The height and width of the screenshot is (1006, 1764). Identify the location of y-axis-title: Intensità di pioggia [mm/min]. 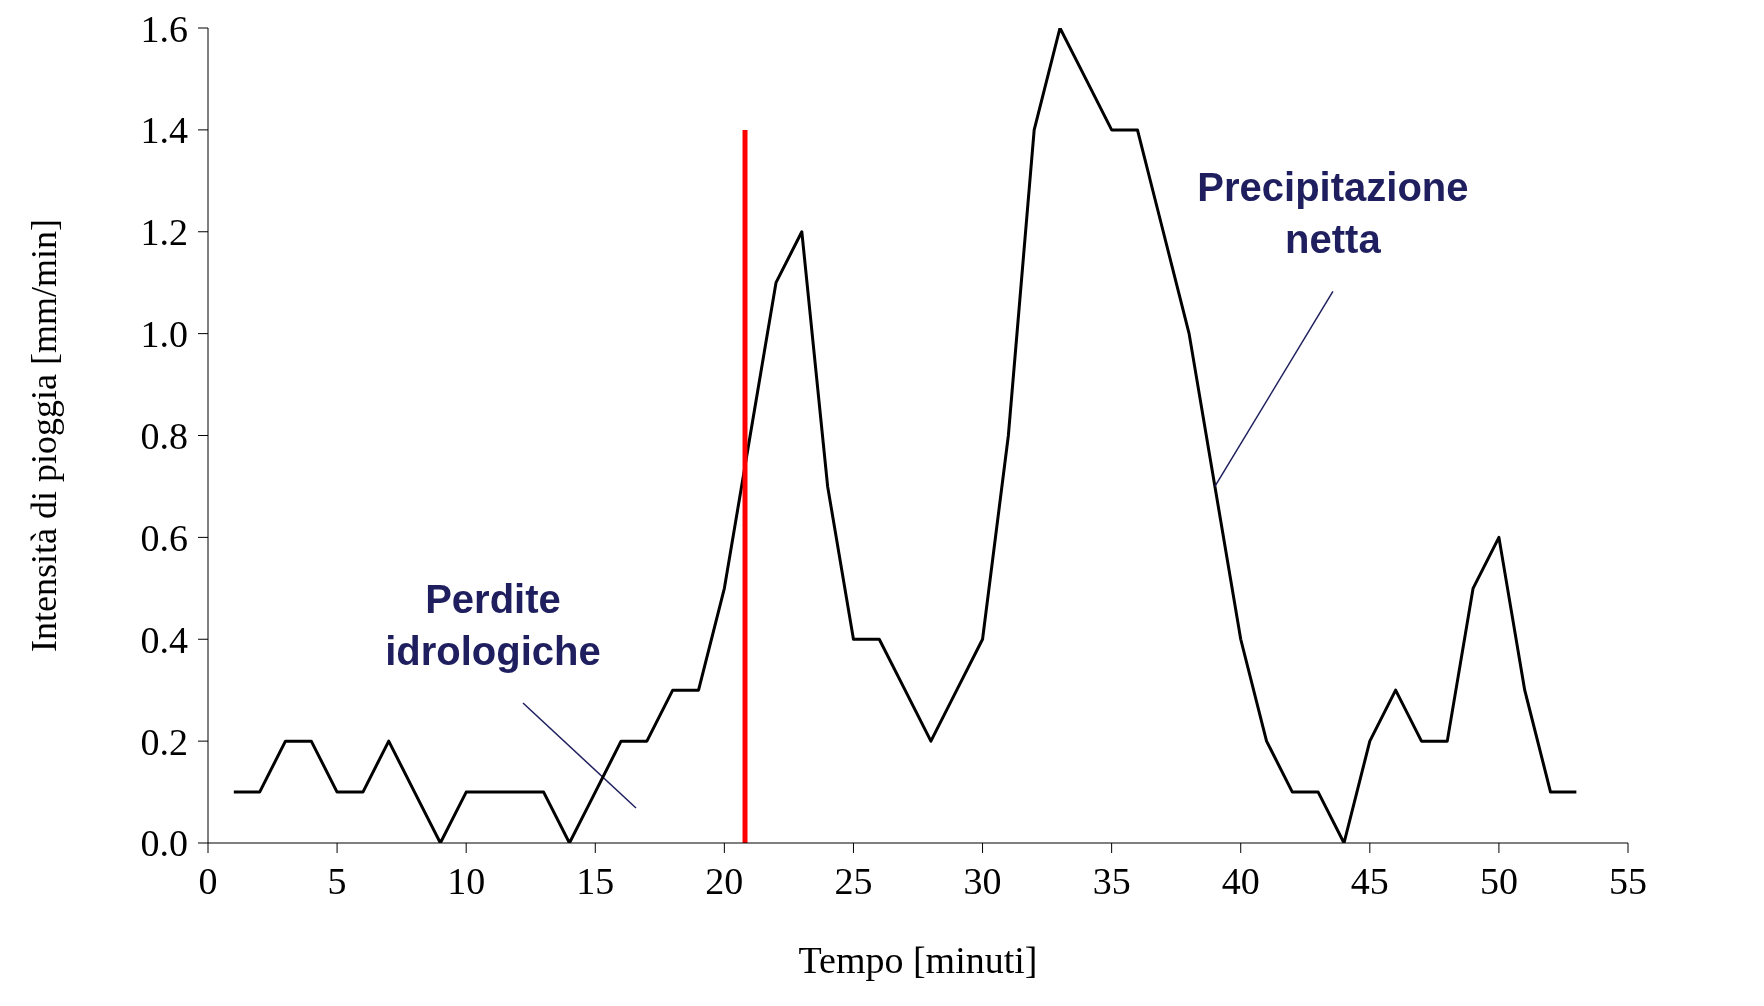
(43, 435).